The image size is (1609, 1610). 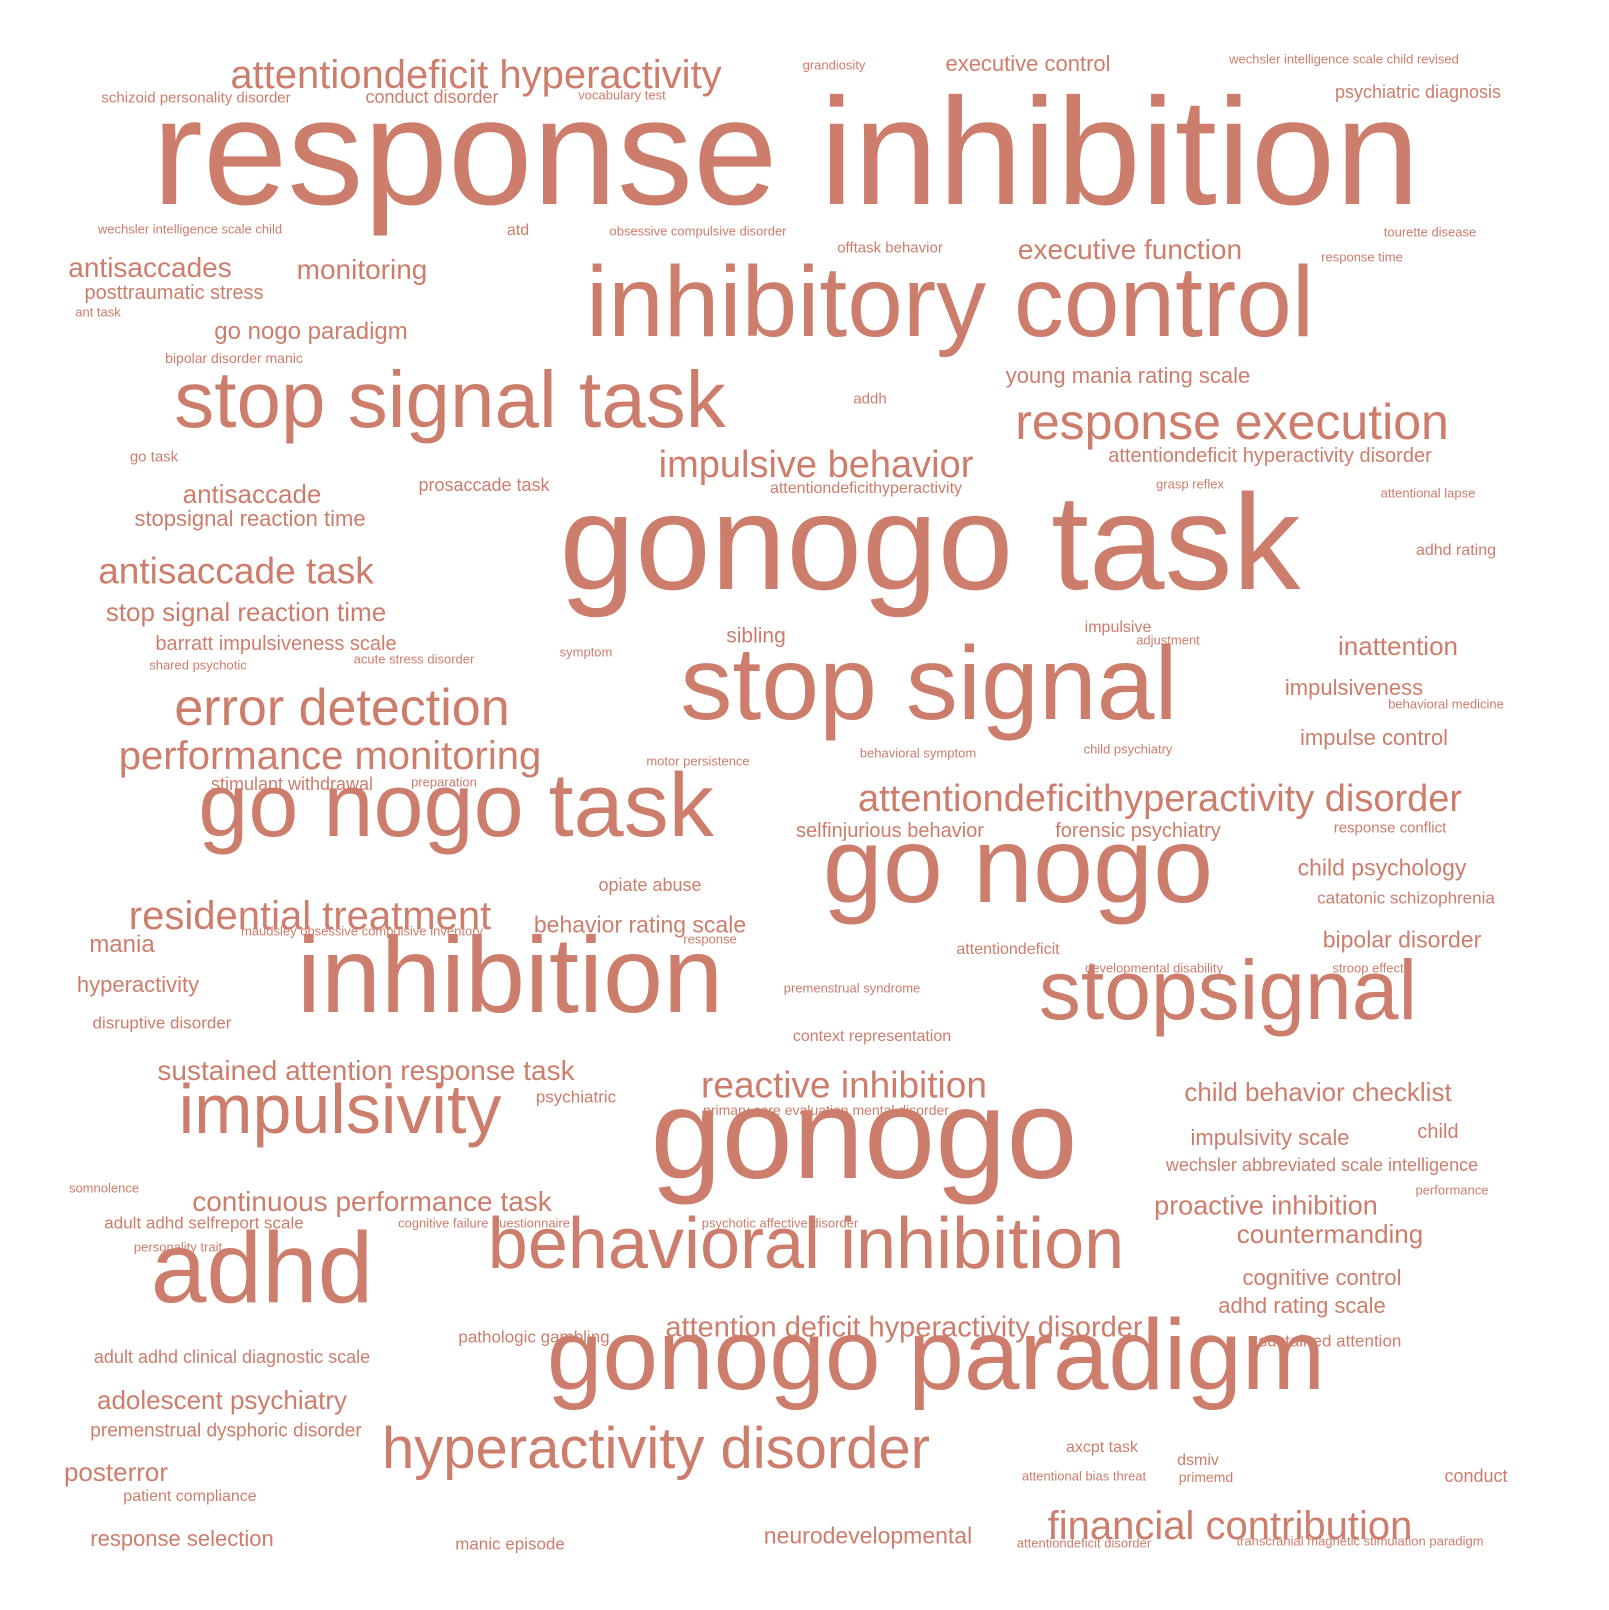 I want to click on word-cloud-word: addh, so click(x=870, y=399).